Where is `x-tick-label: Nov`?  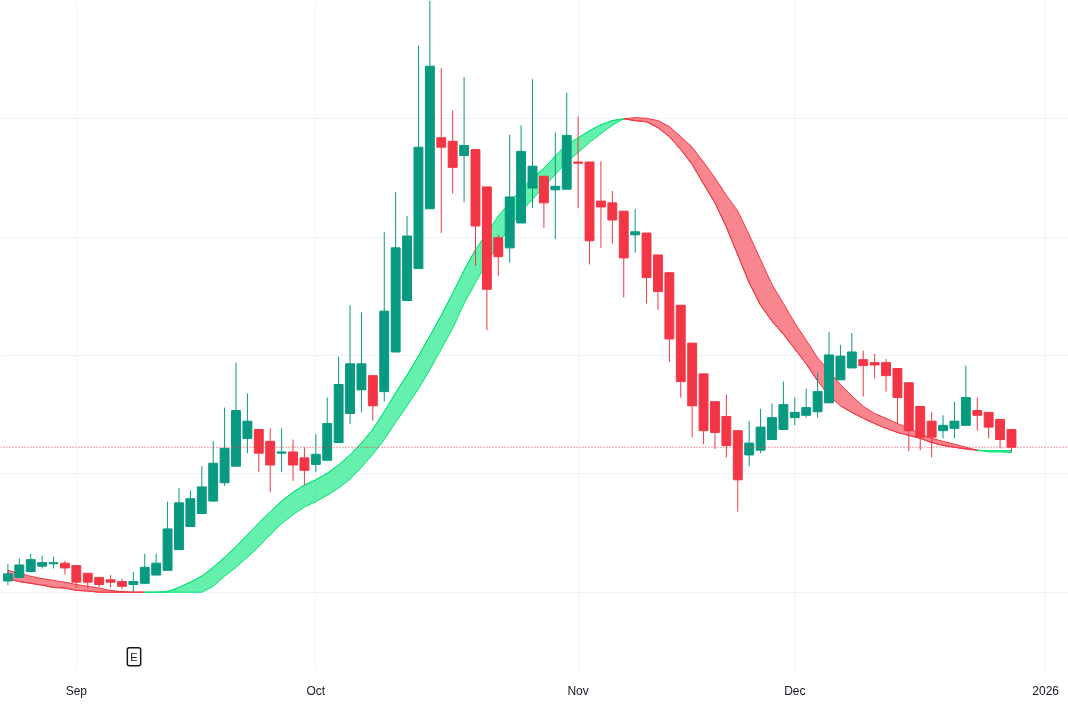
x-tick-label: Nov is located at coordinates (578, 690).